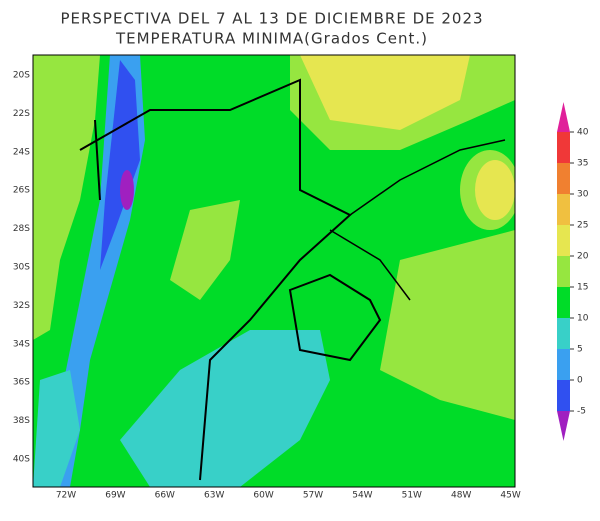 This screenshot has height=521, width=600. Describe the element at coordinates (461, 496) in the screenshot. I see `lon-label: 48W` at that location.